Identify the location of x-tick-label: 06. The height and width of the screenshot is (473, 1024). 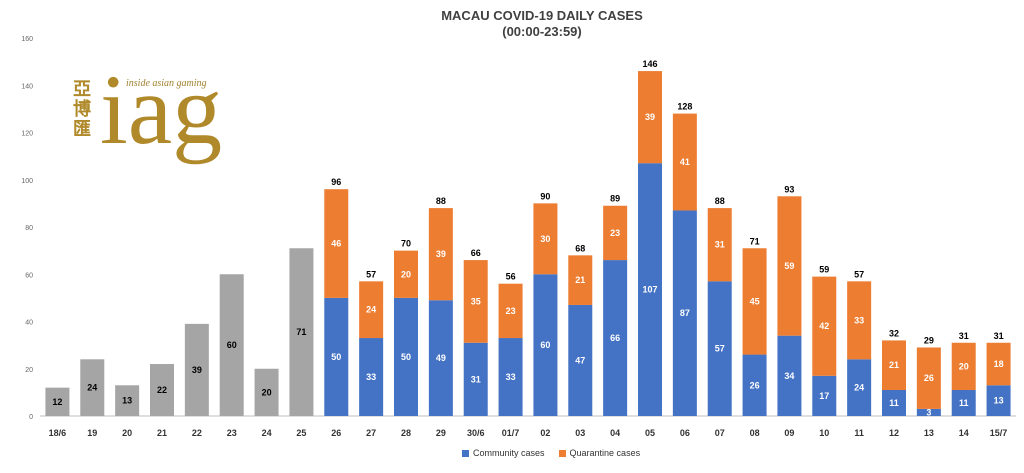
(685, 433).